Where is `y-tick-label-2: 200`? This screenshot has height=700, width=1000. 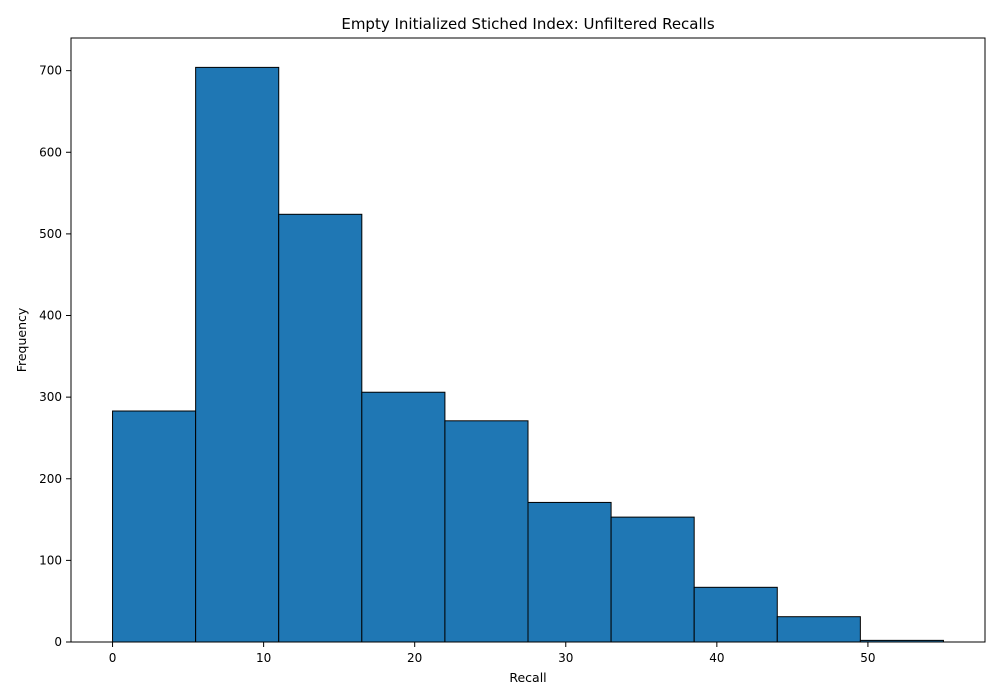 y-tick-label-2: 200 is located at coordinates (50, 479).